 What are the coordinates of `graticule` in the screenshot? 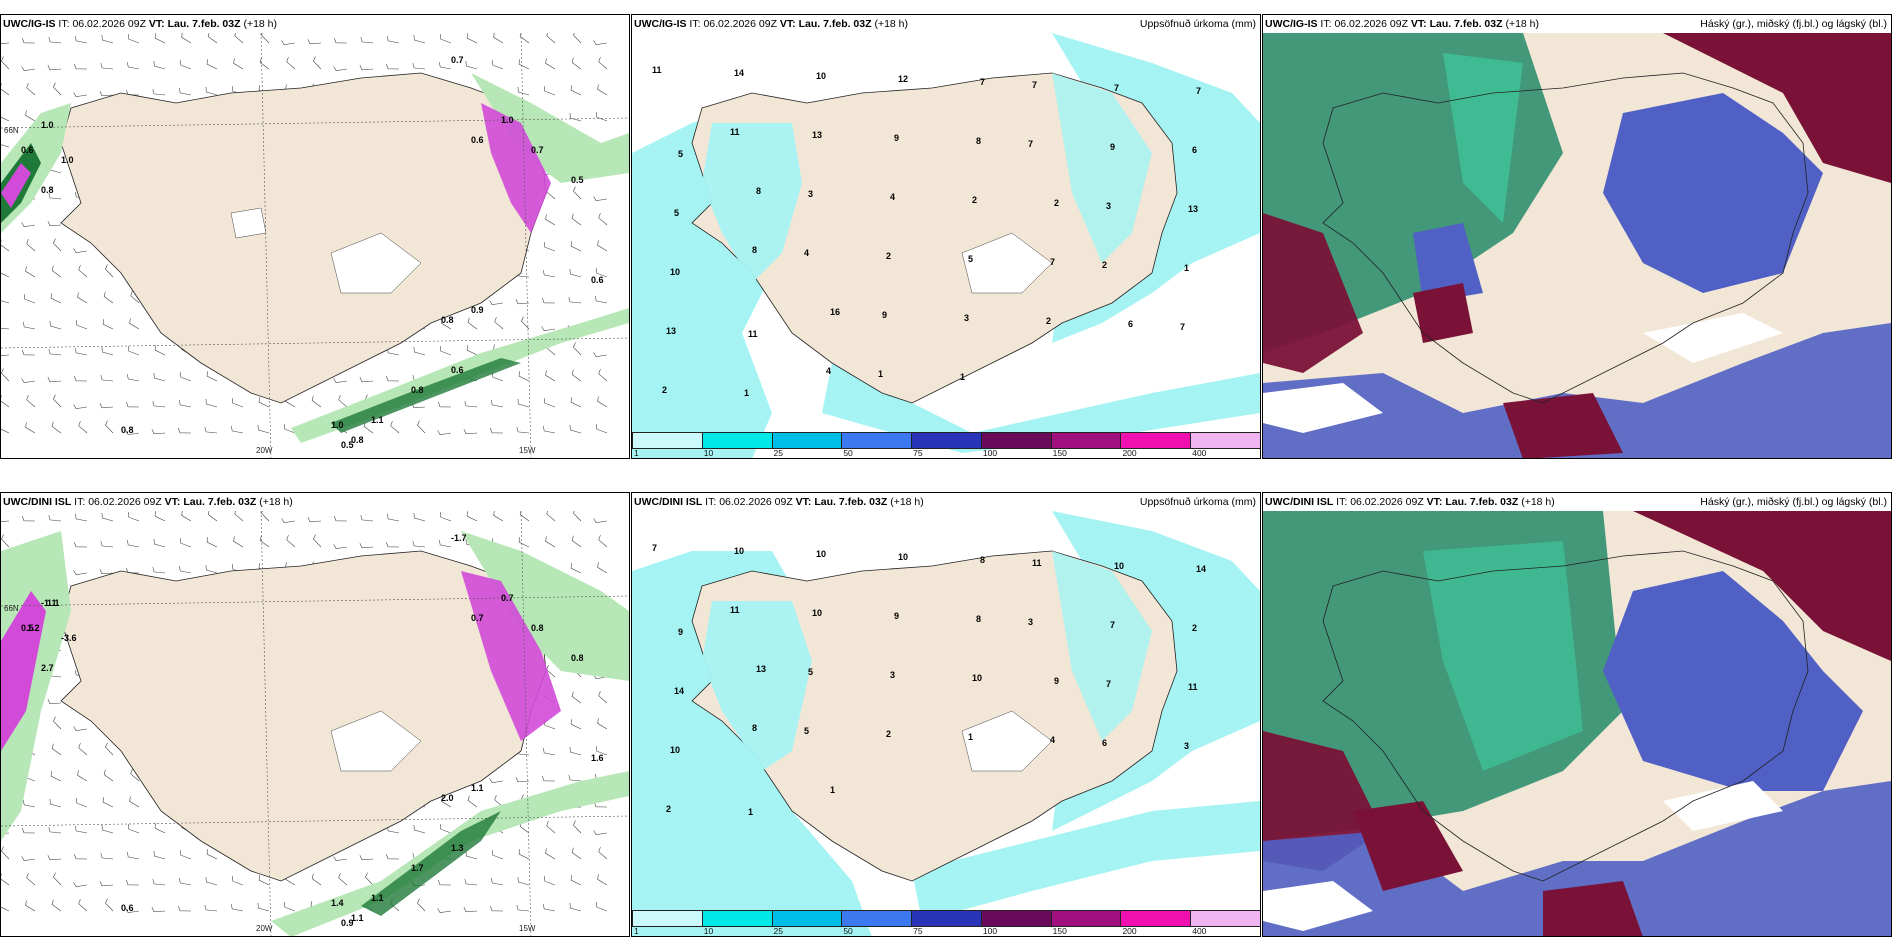 It's located at (315, 245).